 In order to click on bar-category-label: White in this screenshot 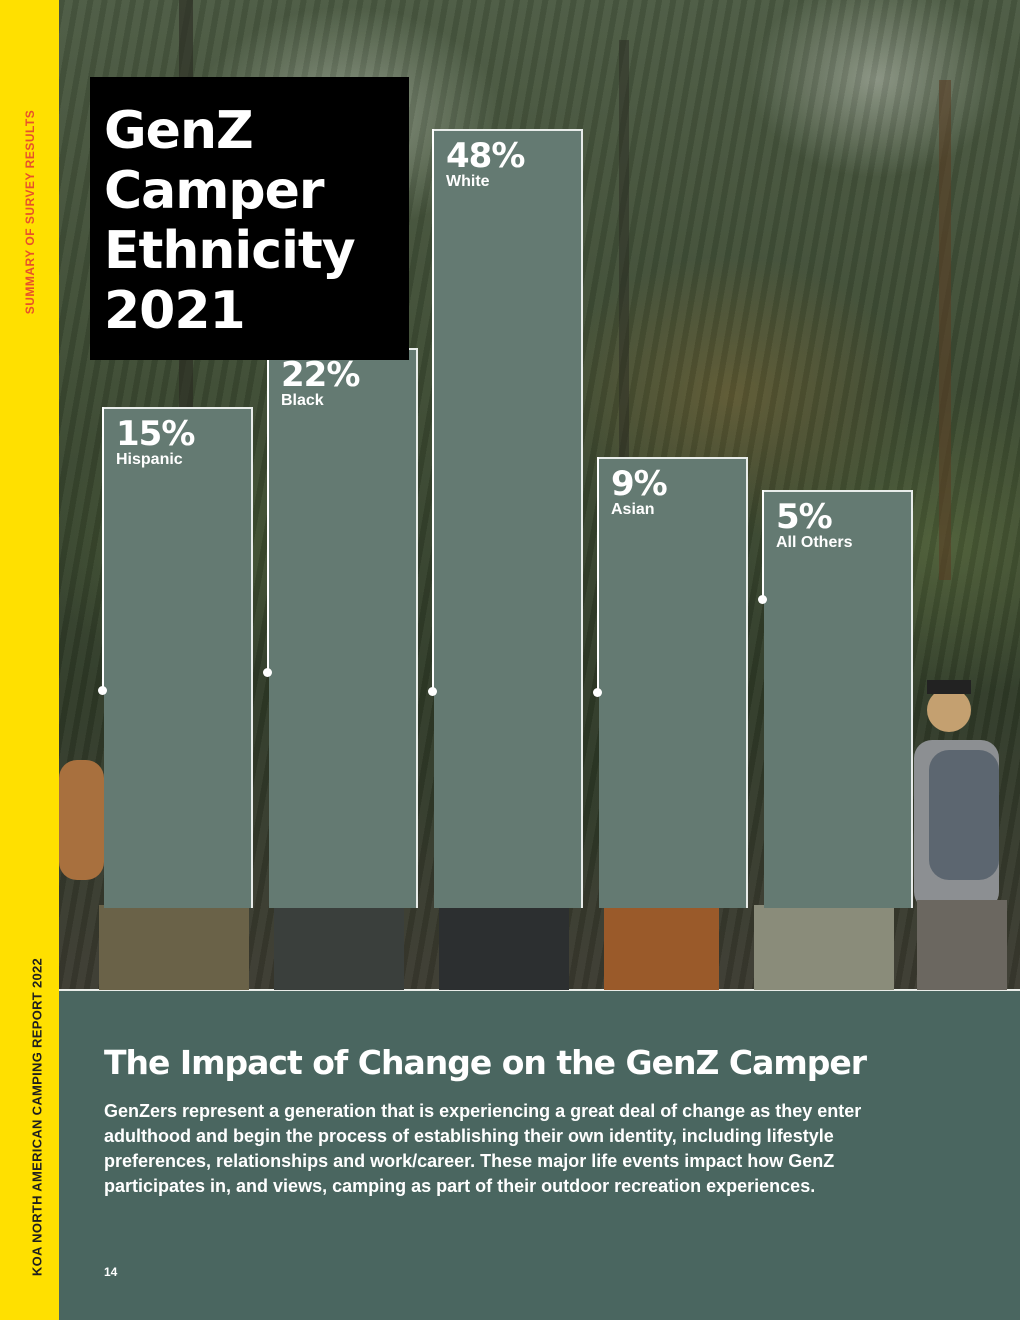, I will do `click(468, 181)`.